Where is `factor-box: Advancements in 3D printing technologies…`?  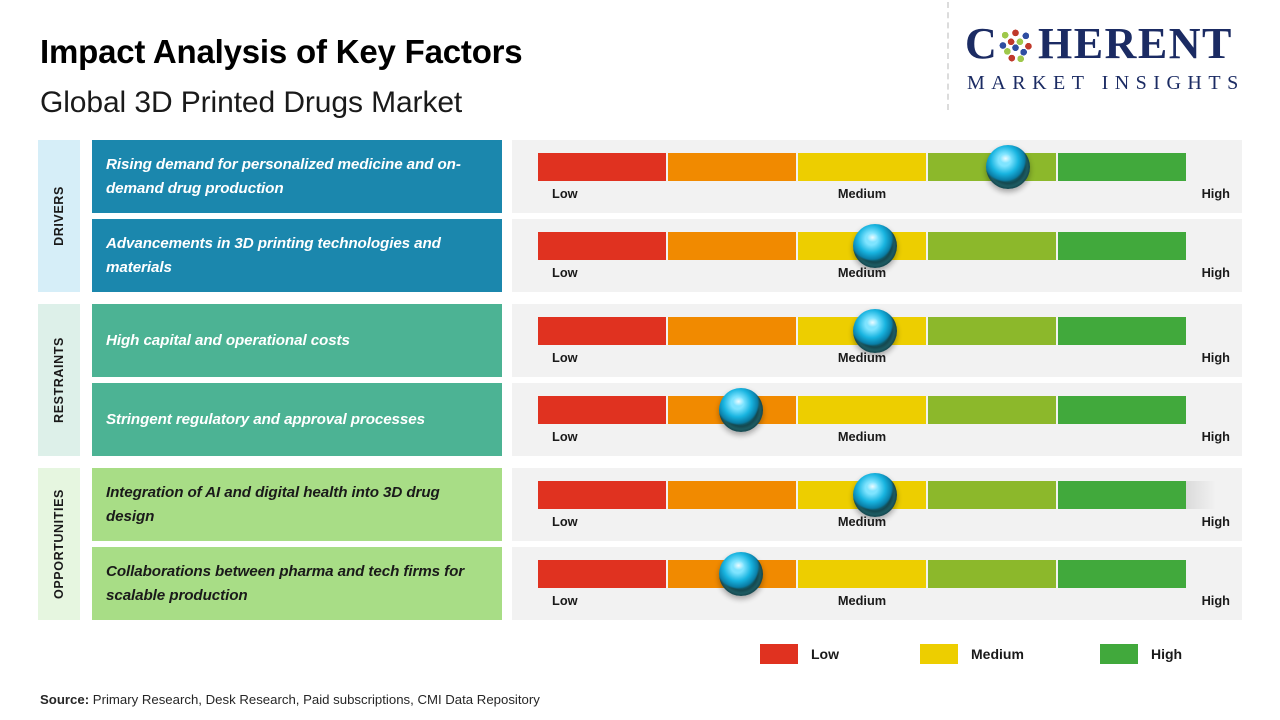
factor-box: Advancements in 3D printing technologies… is located at coordinates (297, 255).